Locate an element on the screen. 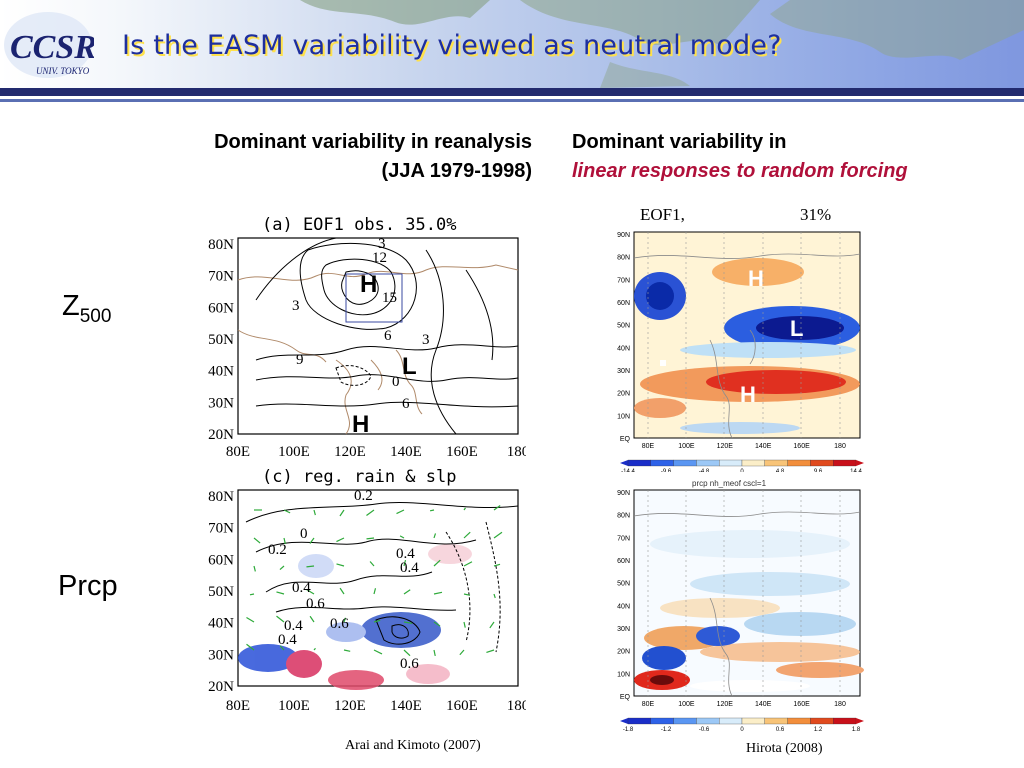 This screenshot has height=768, width=1024. panel-c-lon-tick-2: 120E is located at coordinates (350, 706).